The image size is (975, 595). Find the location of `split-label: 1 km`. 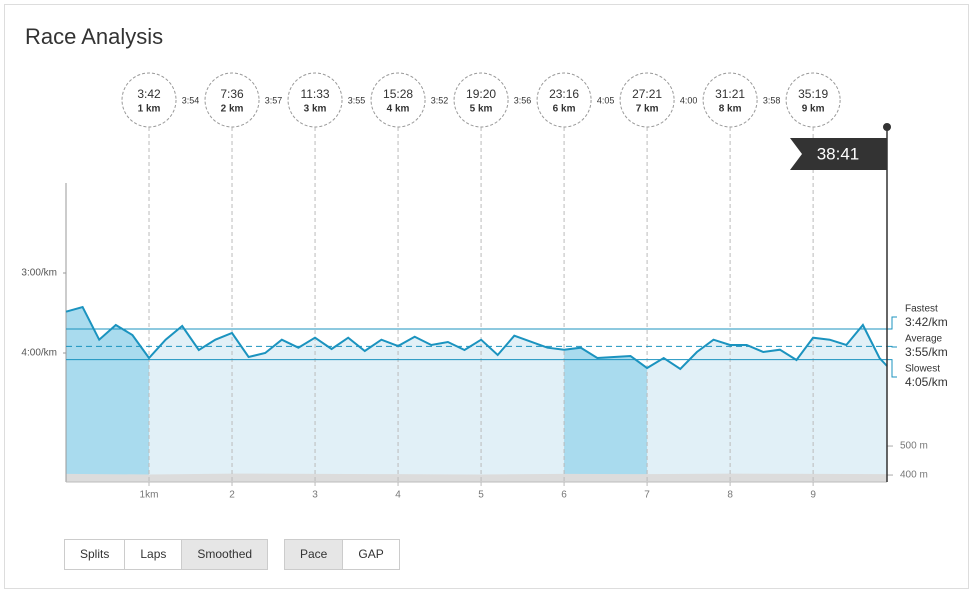

split-label: 1 km is located at coordinates (149, 109).